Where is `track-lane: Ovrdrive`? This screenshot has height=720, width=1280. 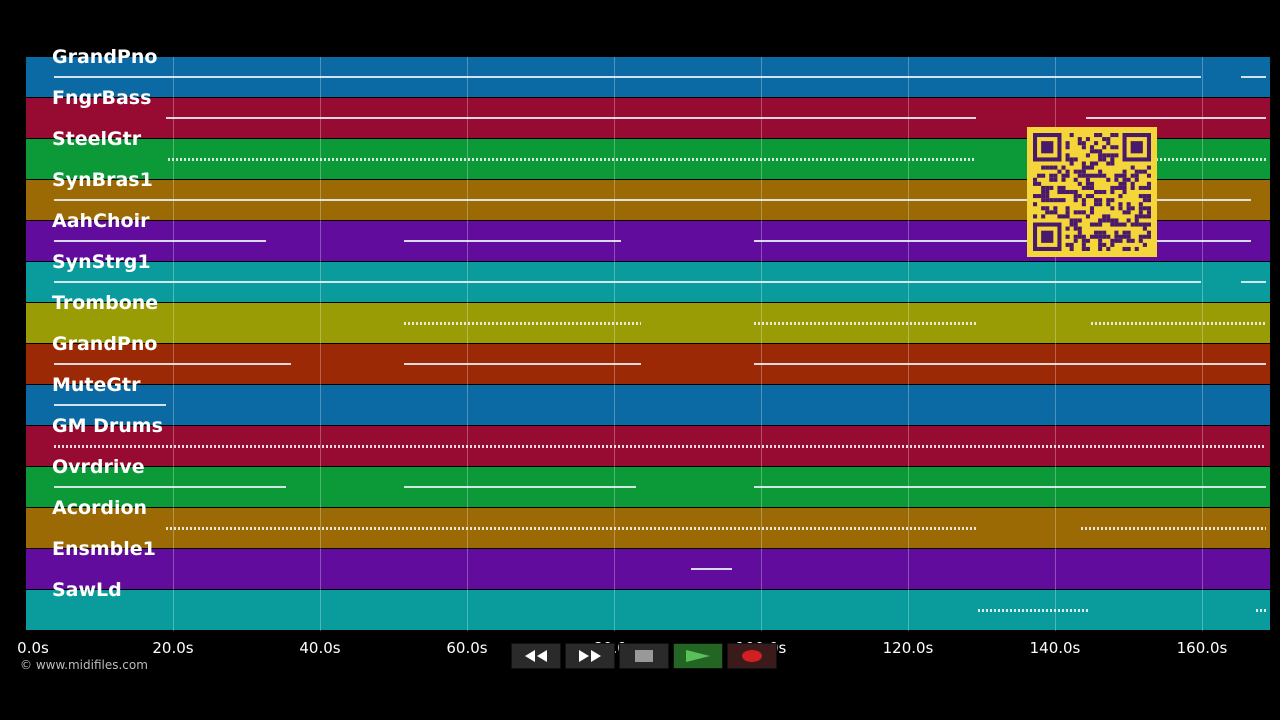
track-lane: Ovrdrive is located at coordinates (648, 482).